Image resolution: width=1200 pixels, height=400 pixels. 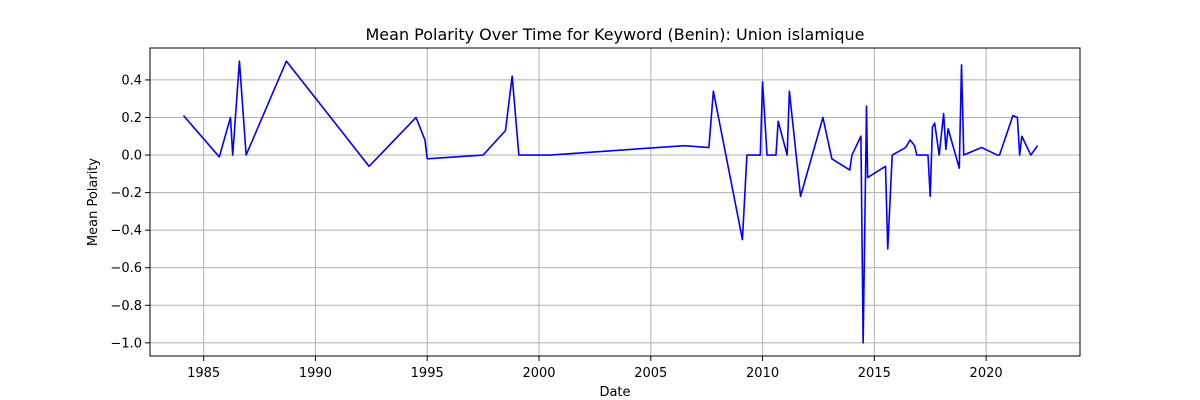 I want to click on x-tick-label: 2020, so click(x=986, y=373).